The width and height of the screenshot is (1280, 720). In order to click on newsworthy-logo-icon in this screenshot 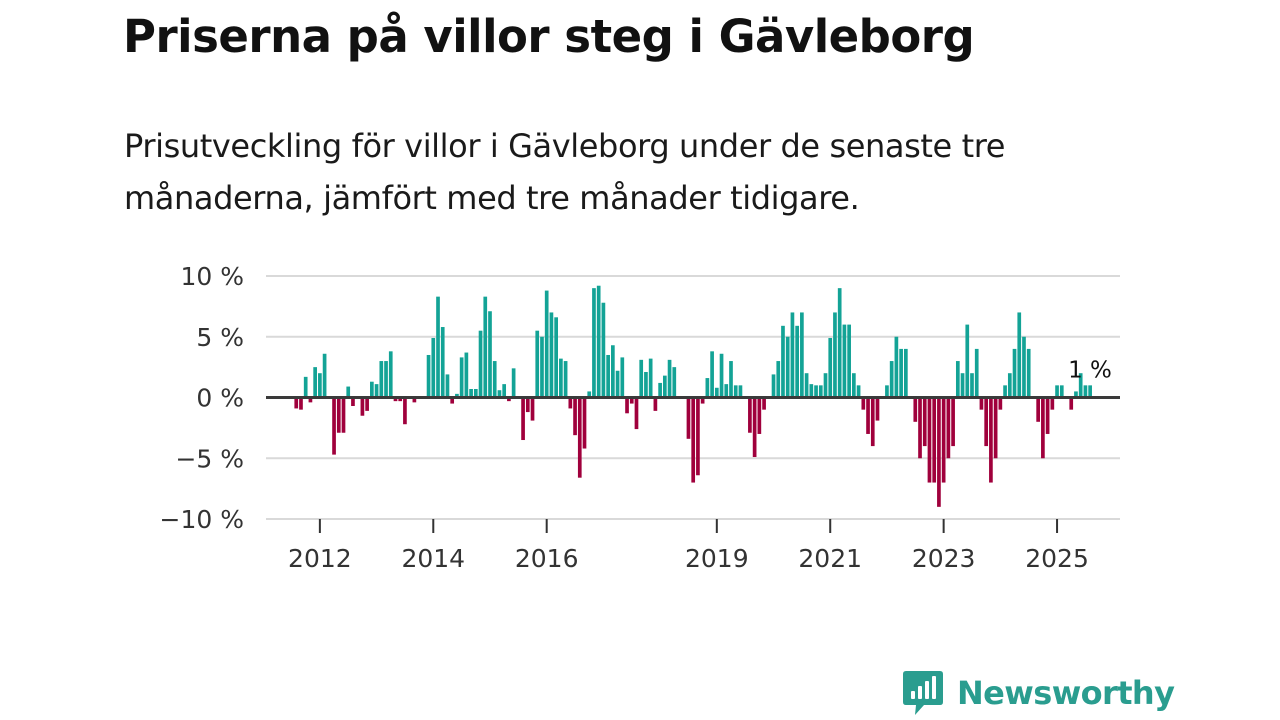, I will do `click(923, 693)`.